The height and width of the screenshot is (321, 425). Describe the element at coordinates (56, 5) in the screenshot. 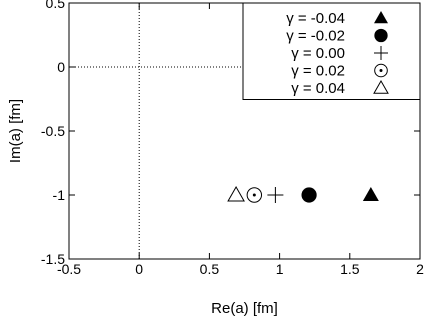

I see `y-tick-label: 0.5` at that location.